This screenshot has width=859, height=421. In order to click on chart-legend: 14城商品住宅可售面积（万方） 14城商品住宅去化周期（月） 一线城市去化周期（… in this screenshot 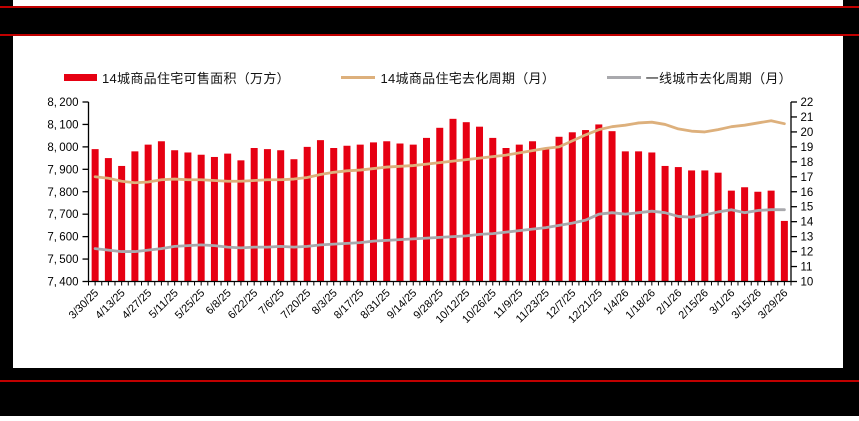, I will do `click(428, 77)`.